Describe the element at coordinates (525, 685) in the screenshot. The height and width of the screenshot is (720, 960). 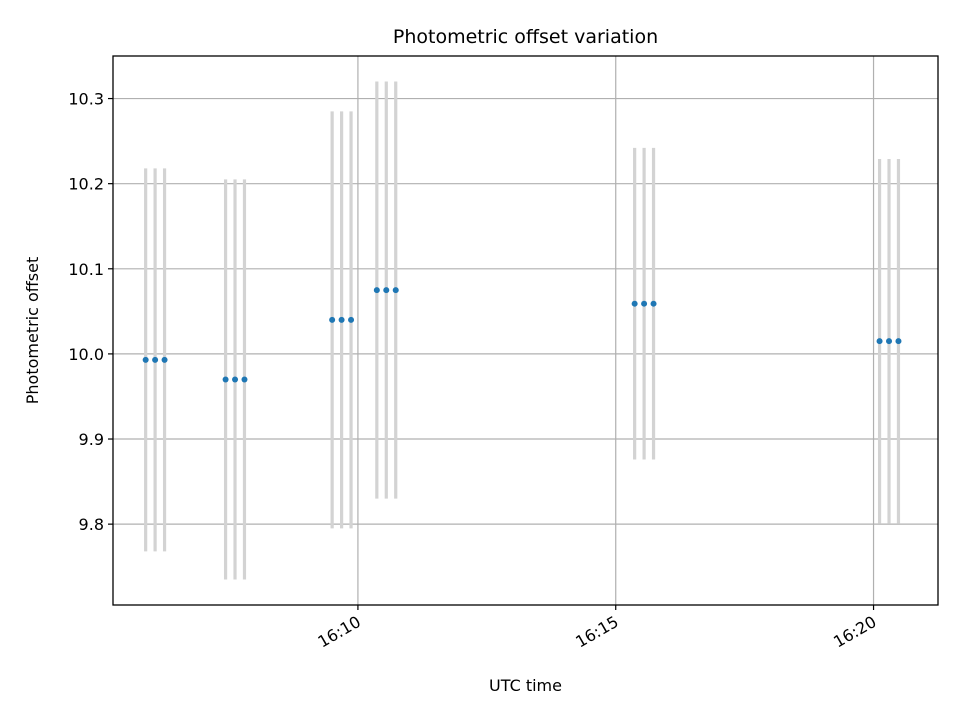
I see `x-axis-label: UTC time` at that location.